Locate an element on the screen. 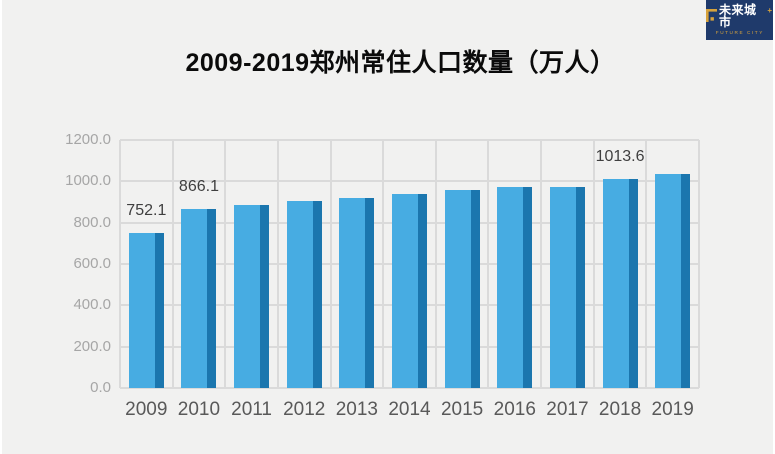 The width and height of the screenshot is (775, 454). data-label: 866.1 is located at coordinates (198, 187).